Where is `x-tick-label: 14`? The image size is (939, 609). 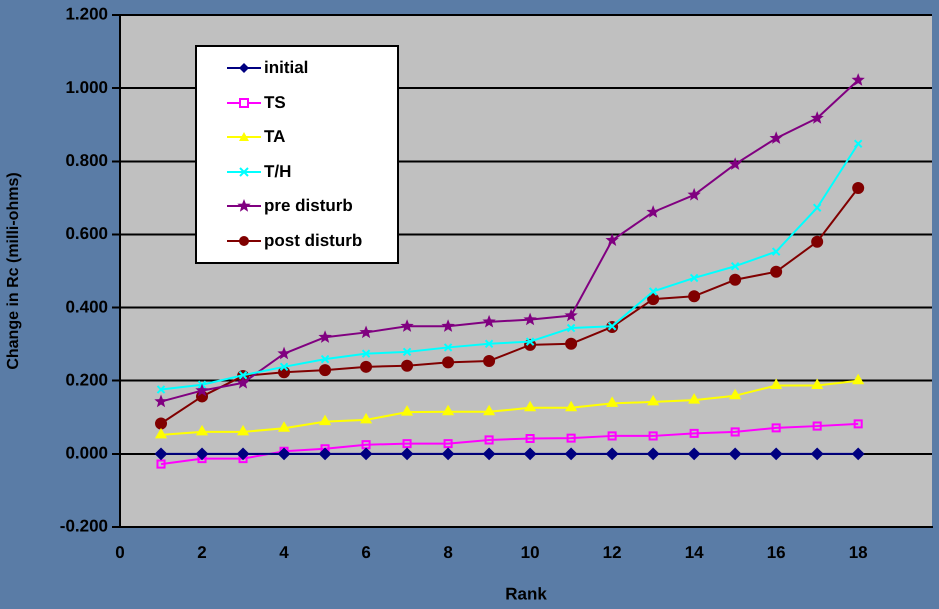
x-tick-label: 14 is located at coordinates (694, 552).